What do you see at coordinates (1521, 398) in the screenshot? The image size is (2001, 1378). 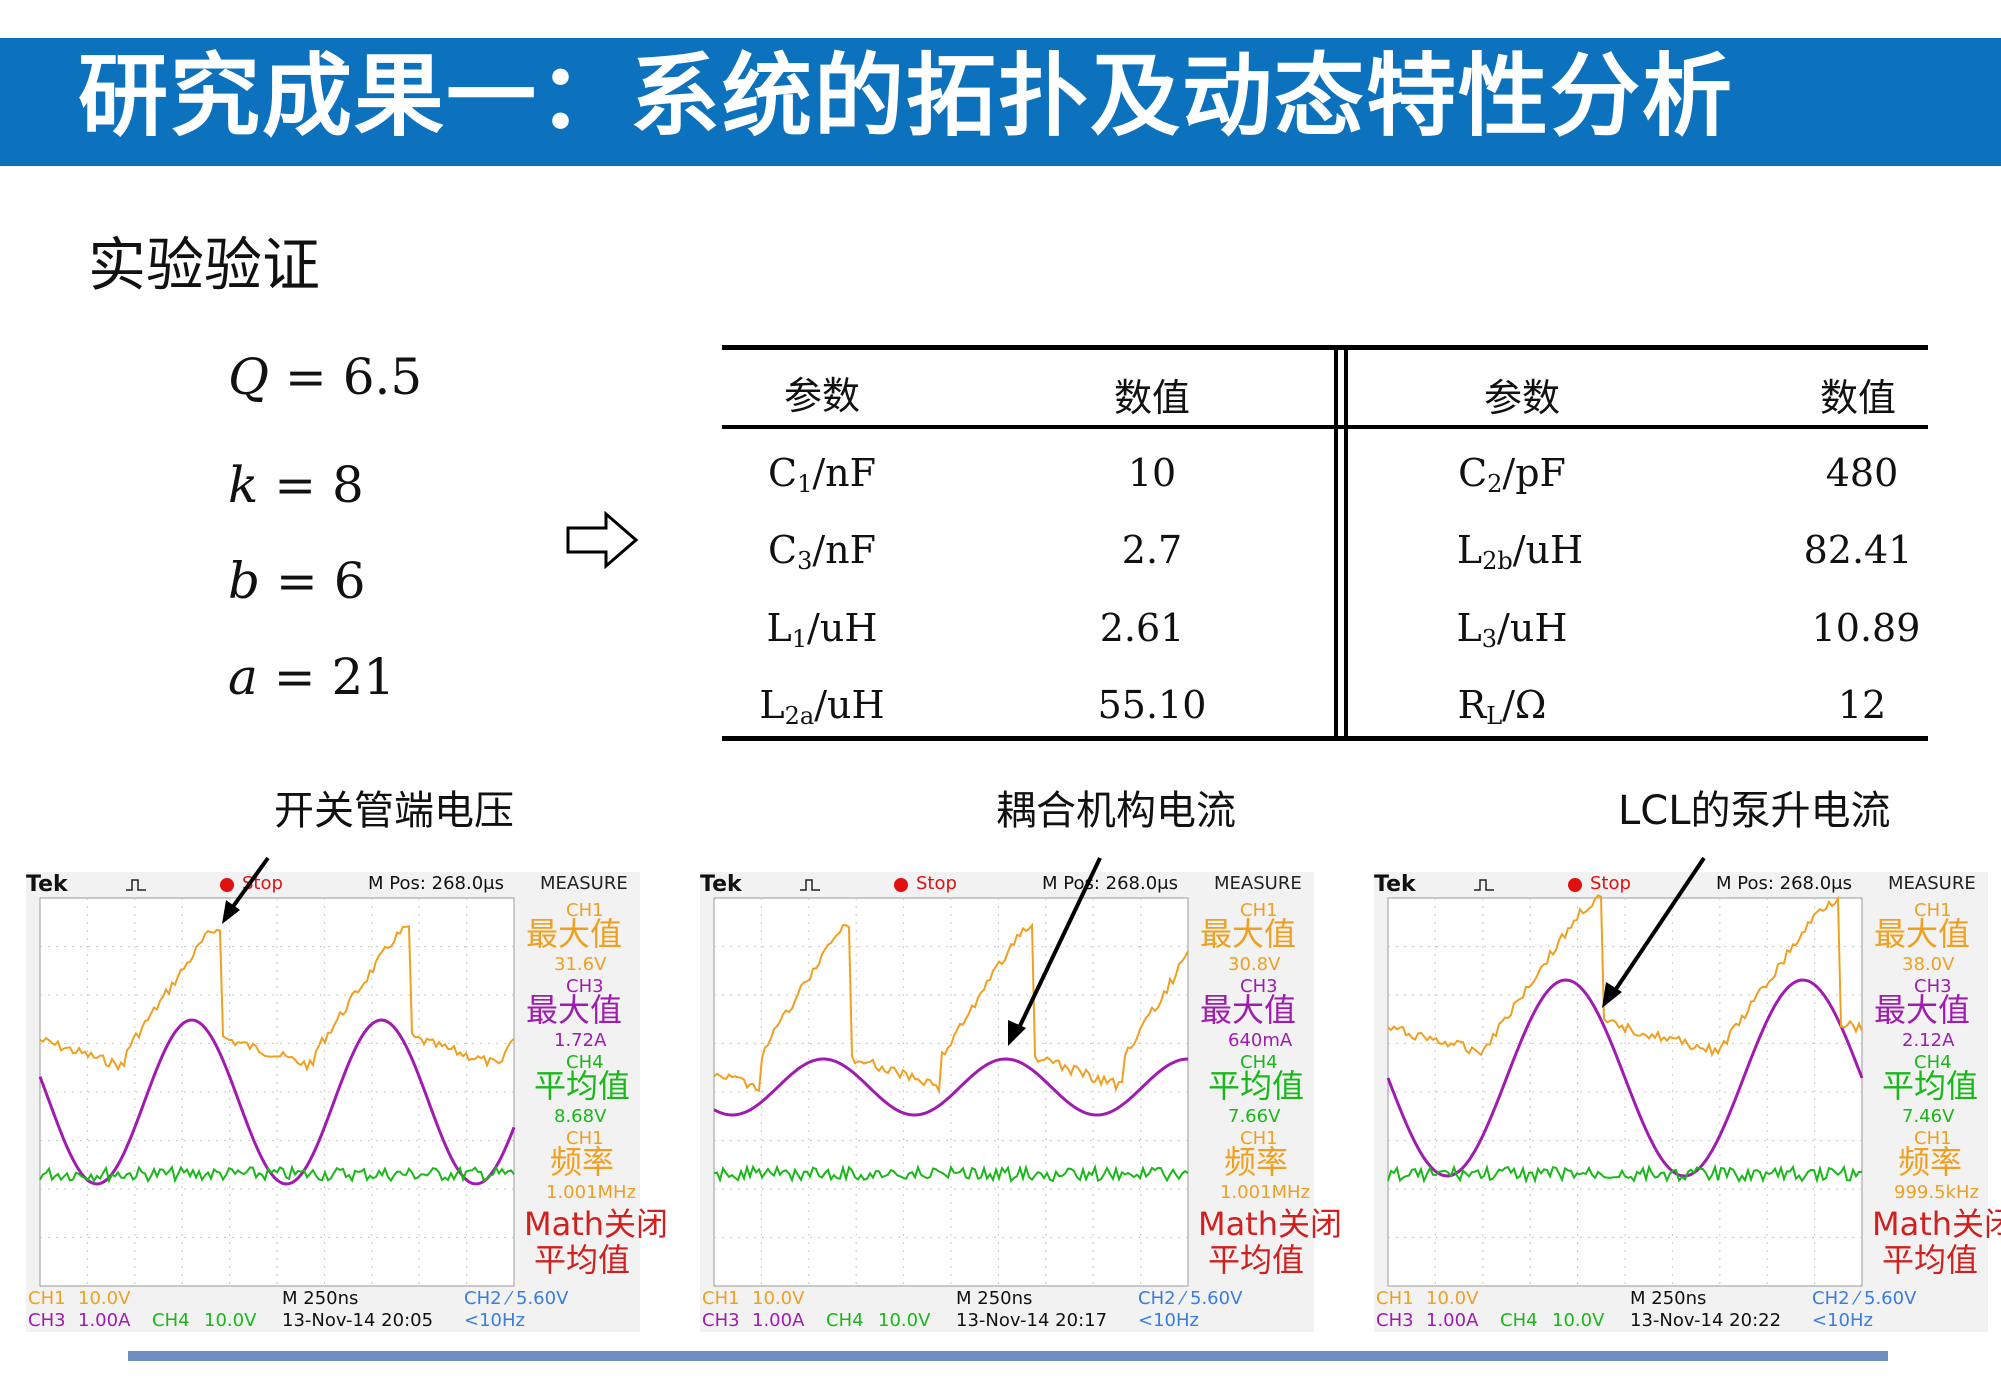 I see `table-header-param: 参数` at bounding box center [1521, 398].